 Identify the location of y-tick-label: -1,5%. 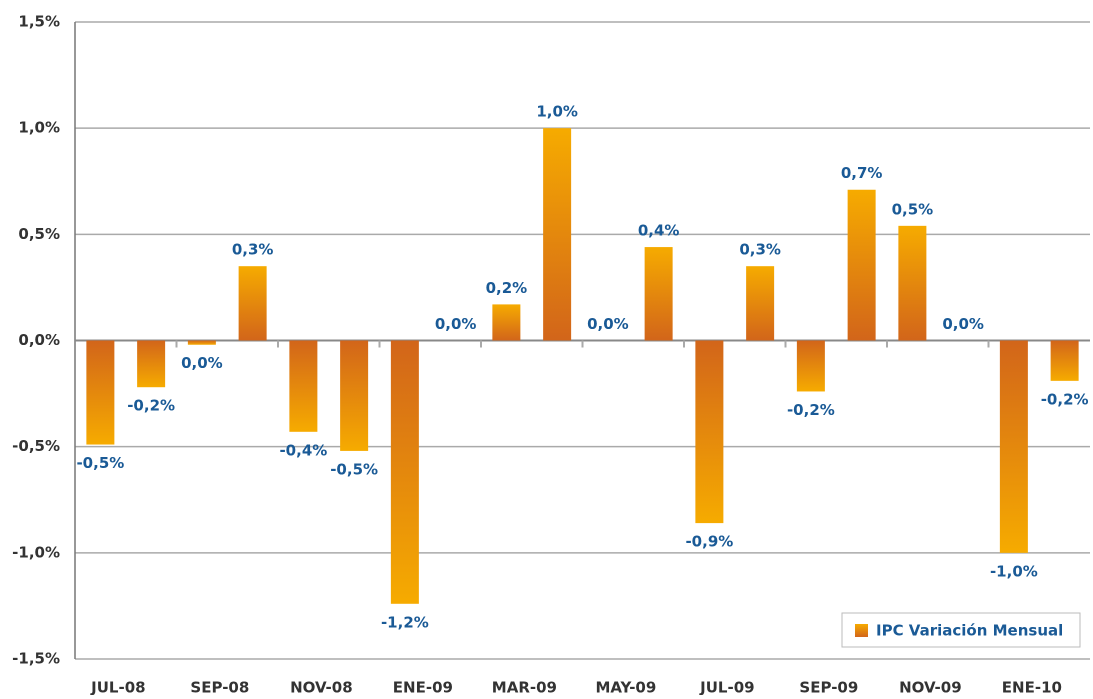
(36, 659).